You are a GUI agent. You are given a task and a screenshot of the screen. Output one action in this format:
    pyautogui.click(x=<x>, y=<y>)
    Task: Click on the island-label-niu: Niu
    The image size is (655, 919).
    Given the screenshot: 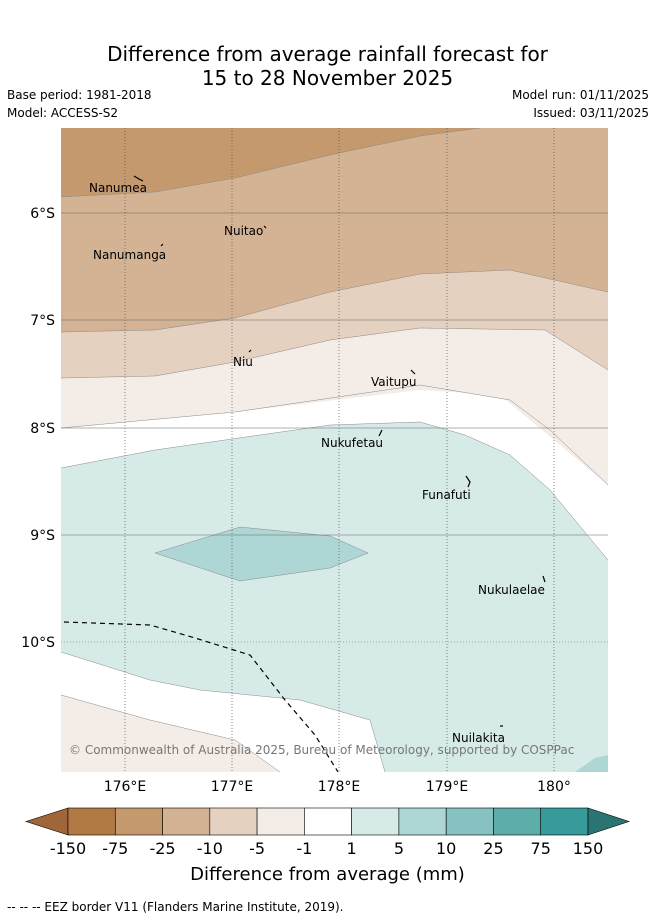 What is the action you would take?
    pyautogui.click(x=243, y=362)
    